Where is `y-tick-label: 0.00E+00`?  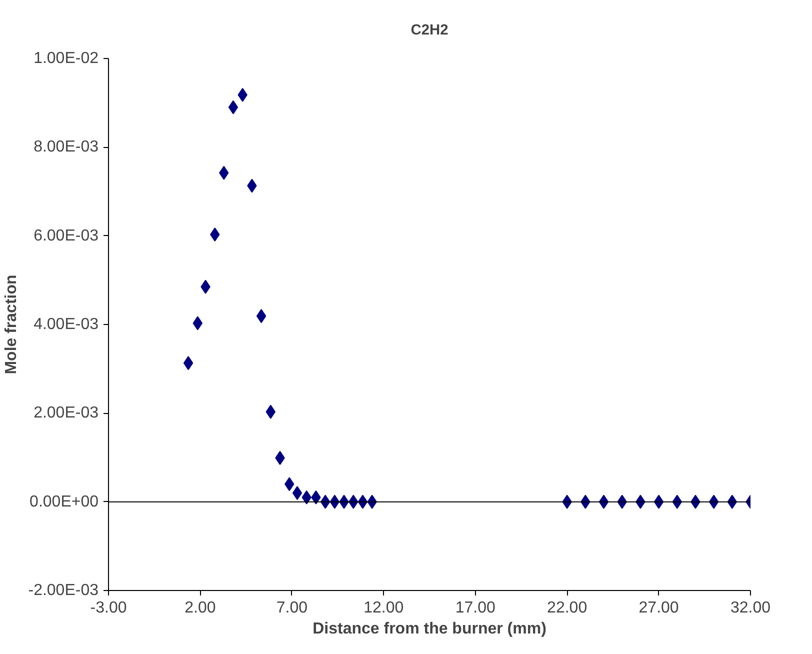 y-tick-label: 0.00E+00 is located at coordinates (64, 501).